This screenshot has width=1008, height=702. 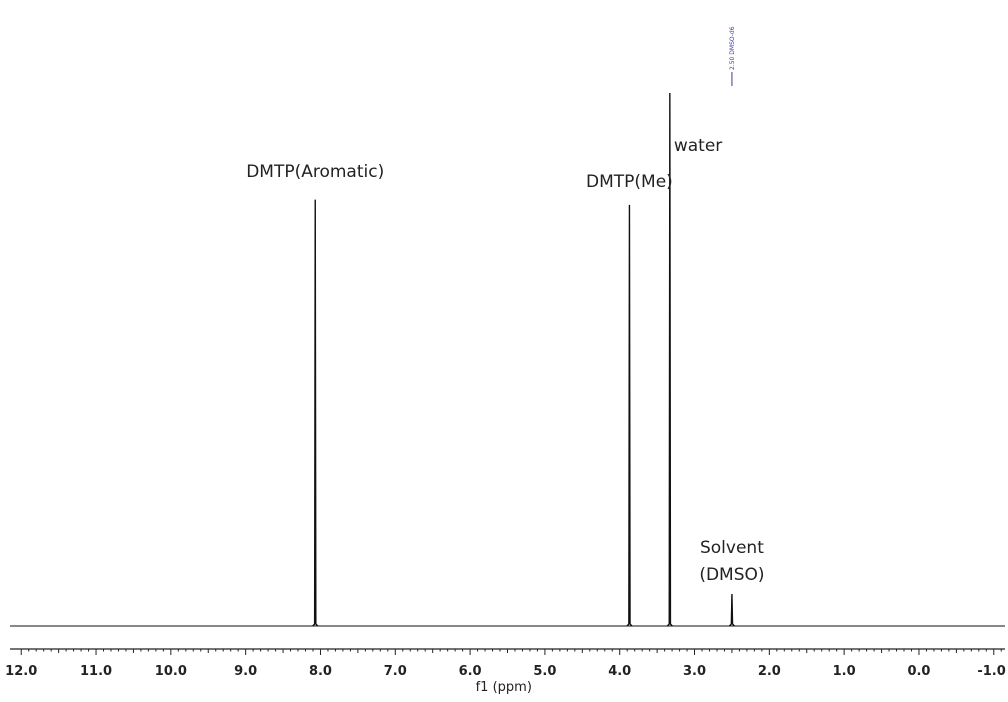 What do you see at coordinates (619, 671) in the screenshot?
I see `tick-label: 4.0` at bounding box center [619, 671].